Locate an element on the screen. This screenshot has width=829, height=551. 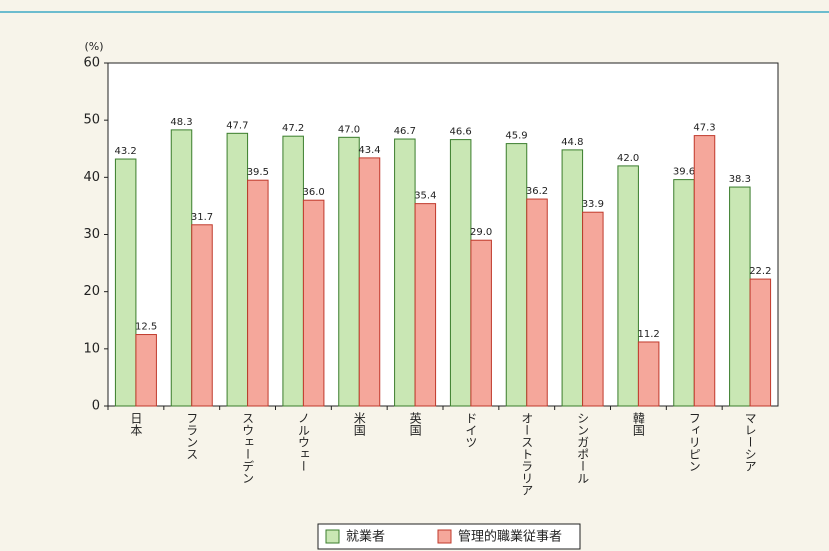
value-label: 39.6 is located at coordinates (684, 172).